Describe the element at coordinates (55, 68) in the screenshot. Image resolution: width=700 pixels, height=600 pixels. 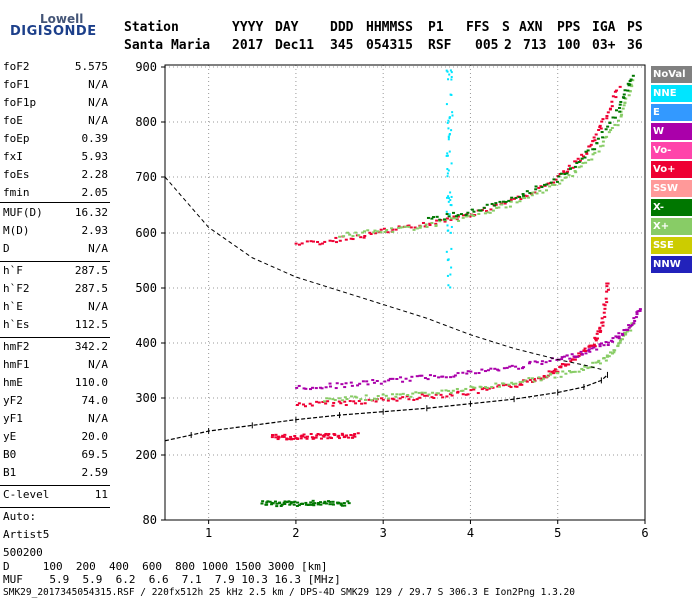
I see `param-row: foF2 5.575` at that location.